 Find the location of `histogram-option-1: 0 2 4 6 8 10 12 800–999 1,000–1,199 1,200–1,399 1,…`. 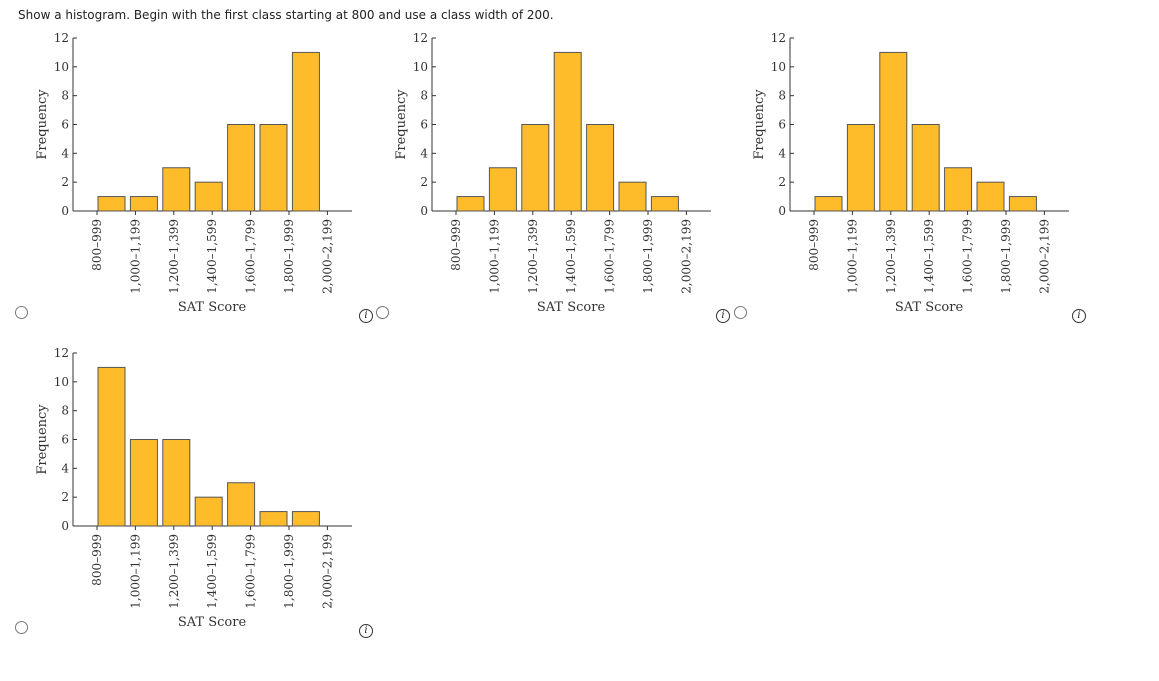

histogram-option-1: 0 2 4 6 8 10 12 800–999 1,000–1,199 1,200–1,399 1,… is located at coordinates (180, 182).